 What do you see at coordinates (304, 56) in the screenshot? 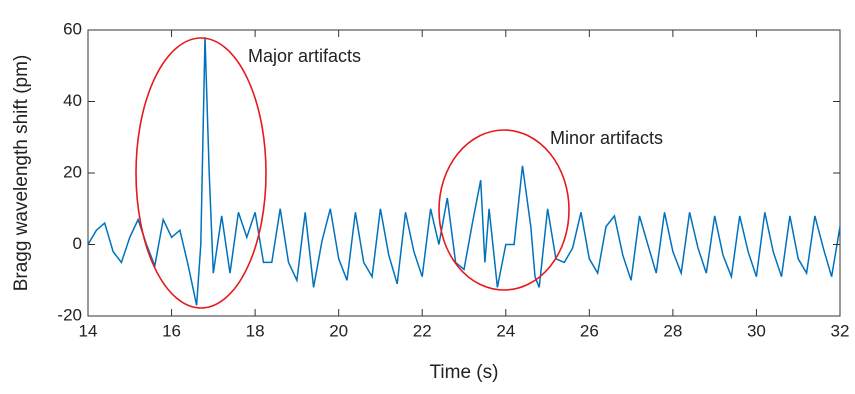
I see `annotation: Major artifacts` at bounding box center [304, 56].